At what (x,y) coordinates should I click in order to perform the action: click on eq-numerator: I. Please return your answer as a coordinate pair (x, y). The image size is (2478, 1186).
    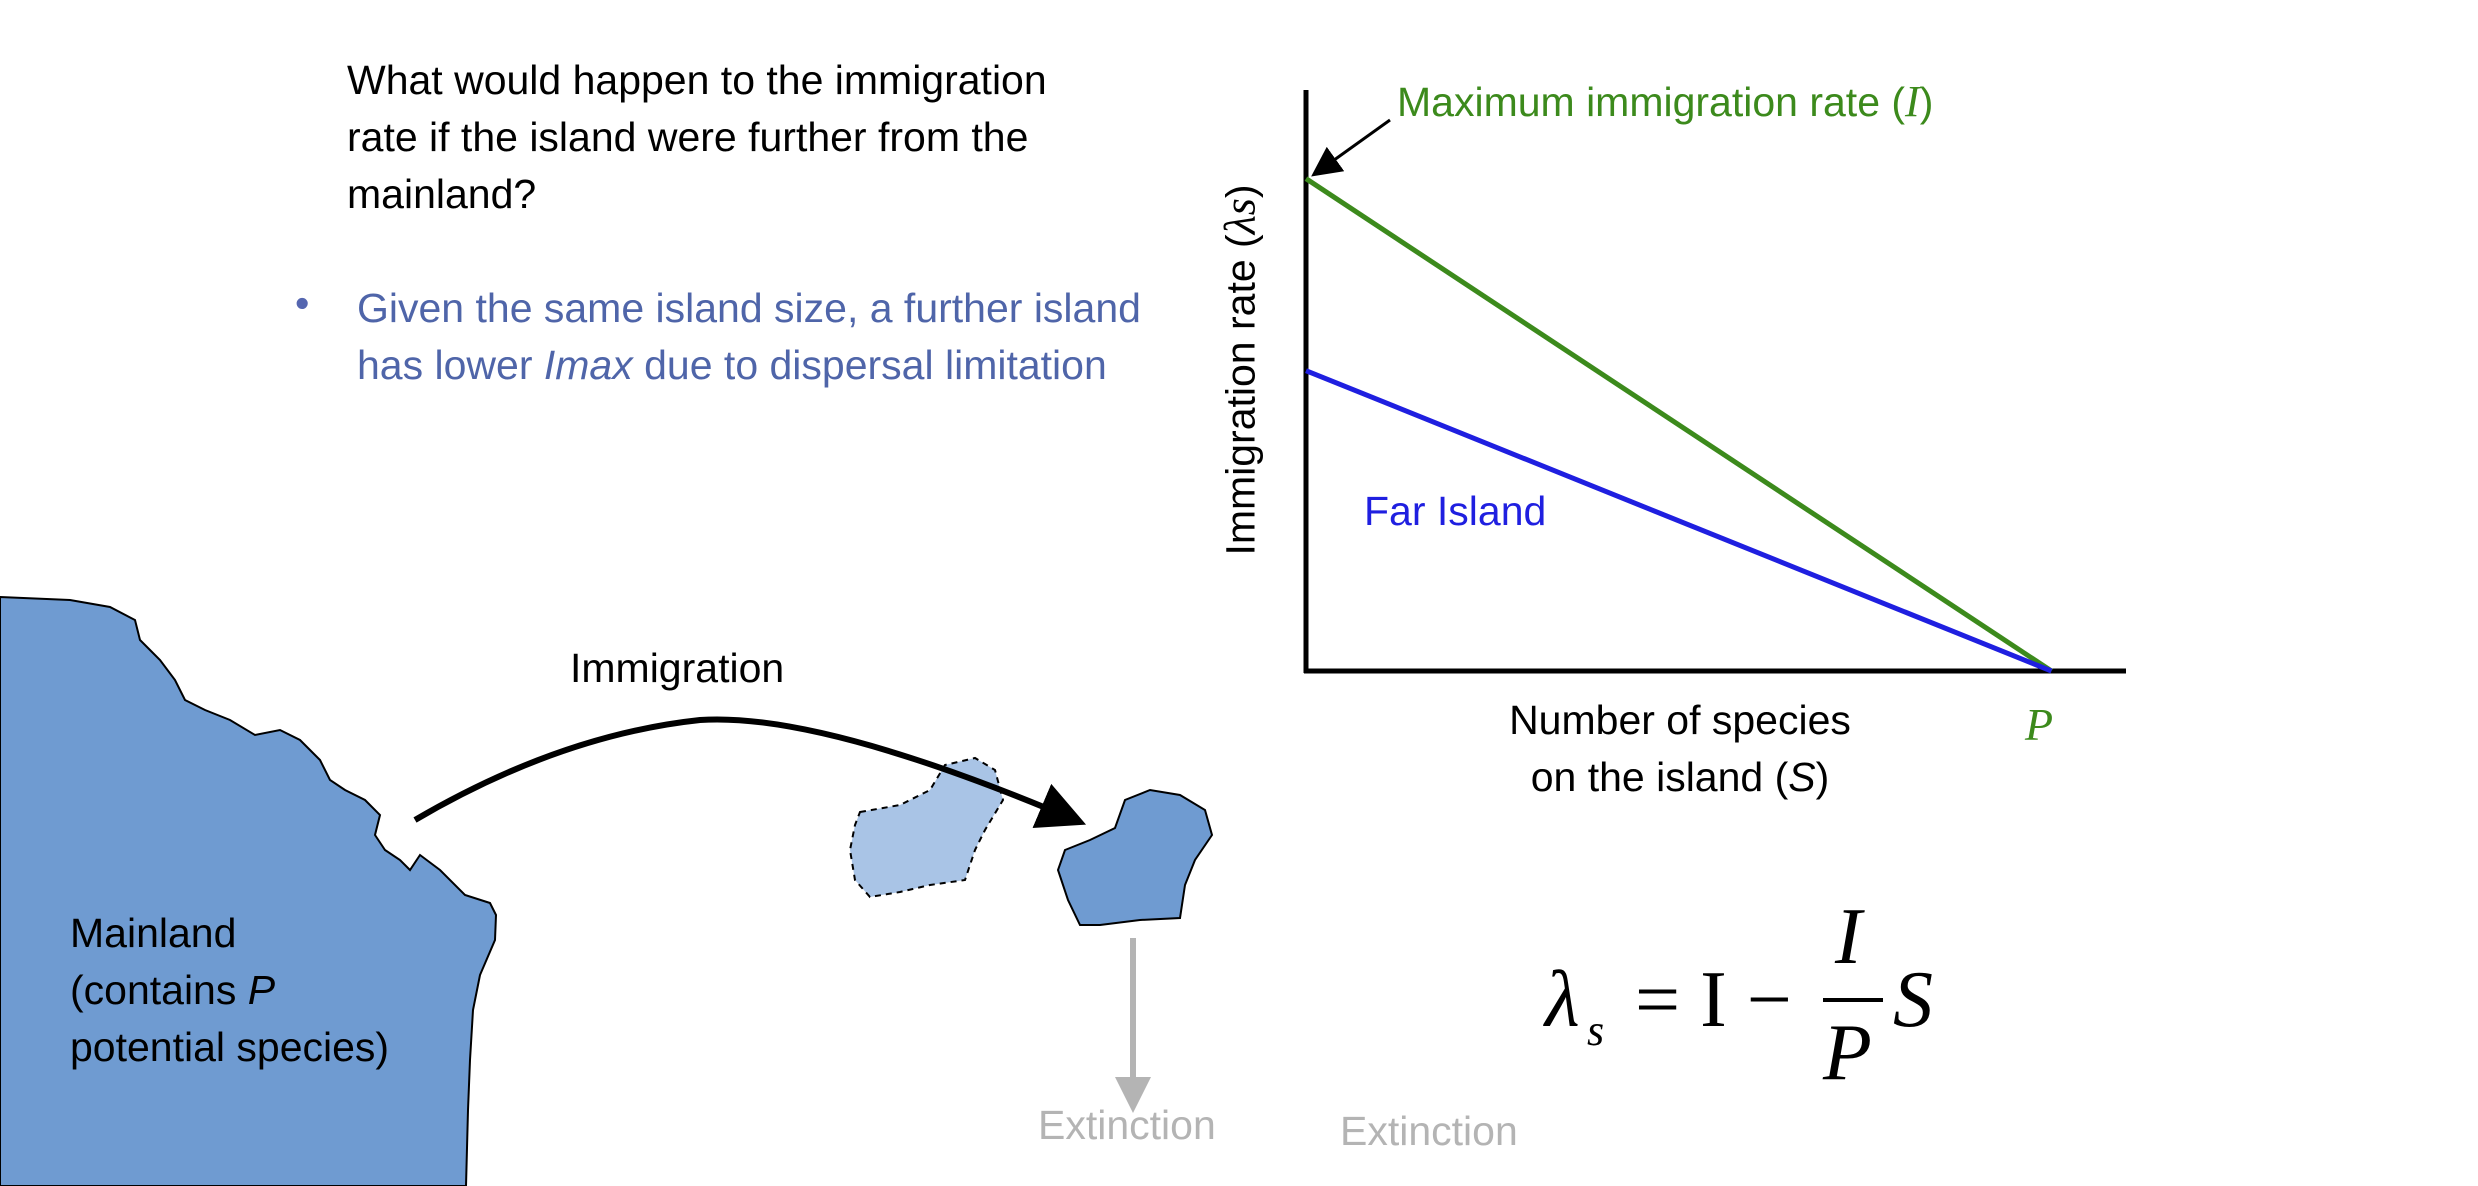
    Looking at the image, I should click on (1848, 937).